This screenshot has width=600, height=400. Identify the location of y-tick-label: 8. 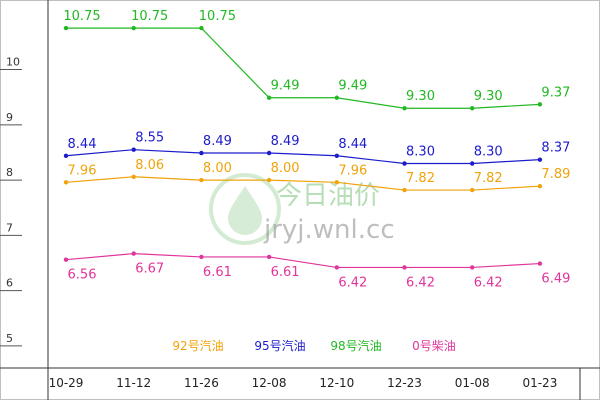
(9, 172).